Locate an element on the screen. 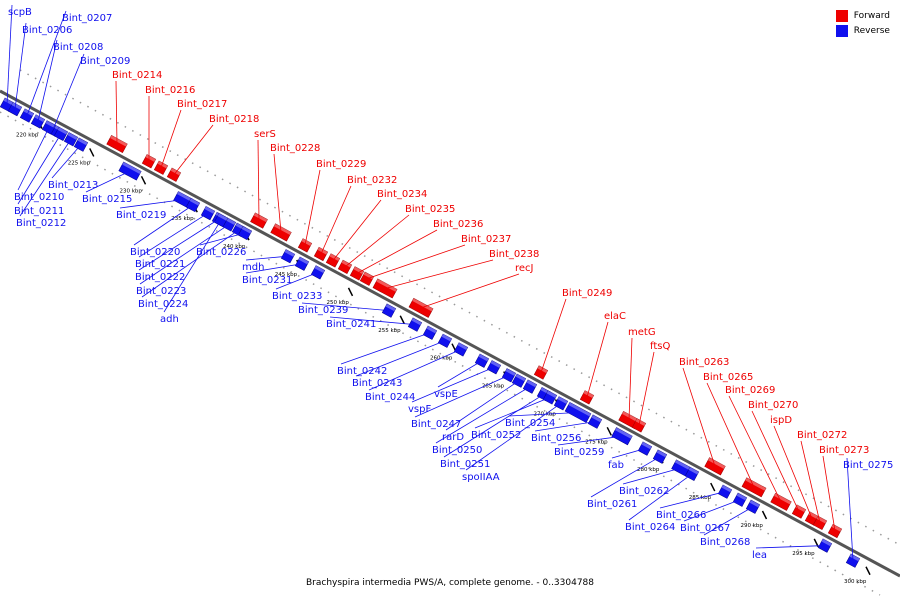  gene-label-Bint_0206: Bint_0206 is located at coordinates (47, 30).